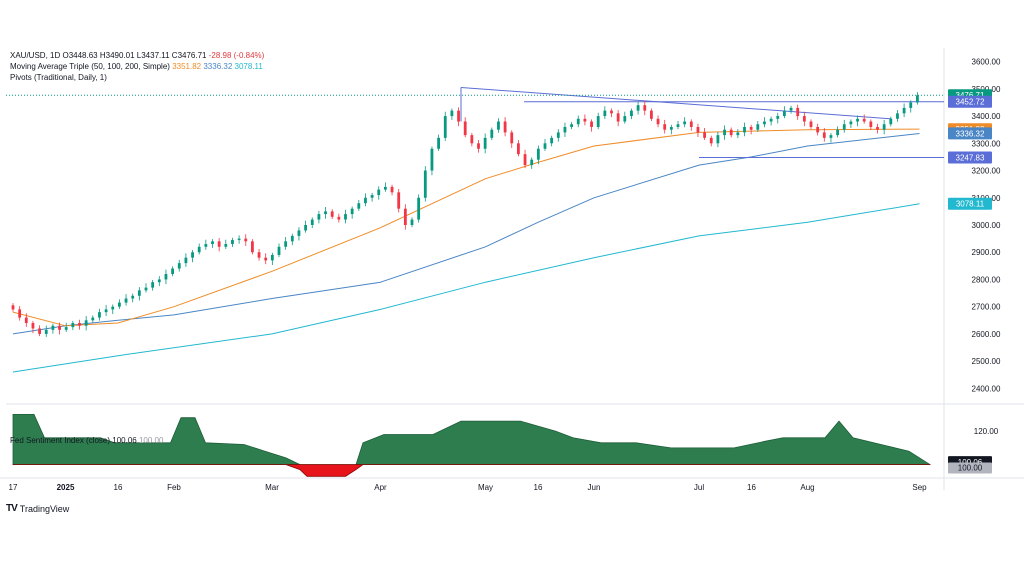 The width and height of the screenshot is (1024, 576). I want to click on x-tick-label: 17, so click(13, 487).